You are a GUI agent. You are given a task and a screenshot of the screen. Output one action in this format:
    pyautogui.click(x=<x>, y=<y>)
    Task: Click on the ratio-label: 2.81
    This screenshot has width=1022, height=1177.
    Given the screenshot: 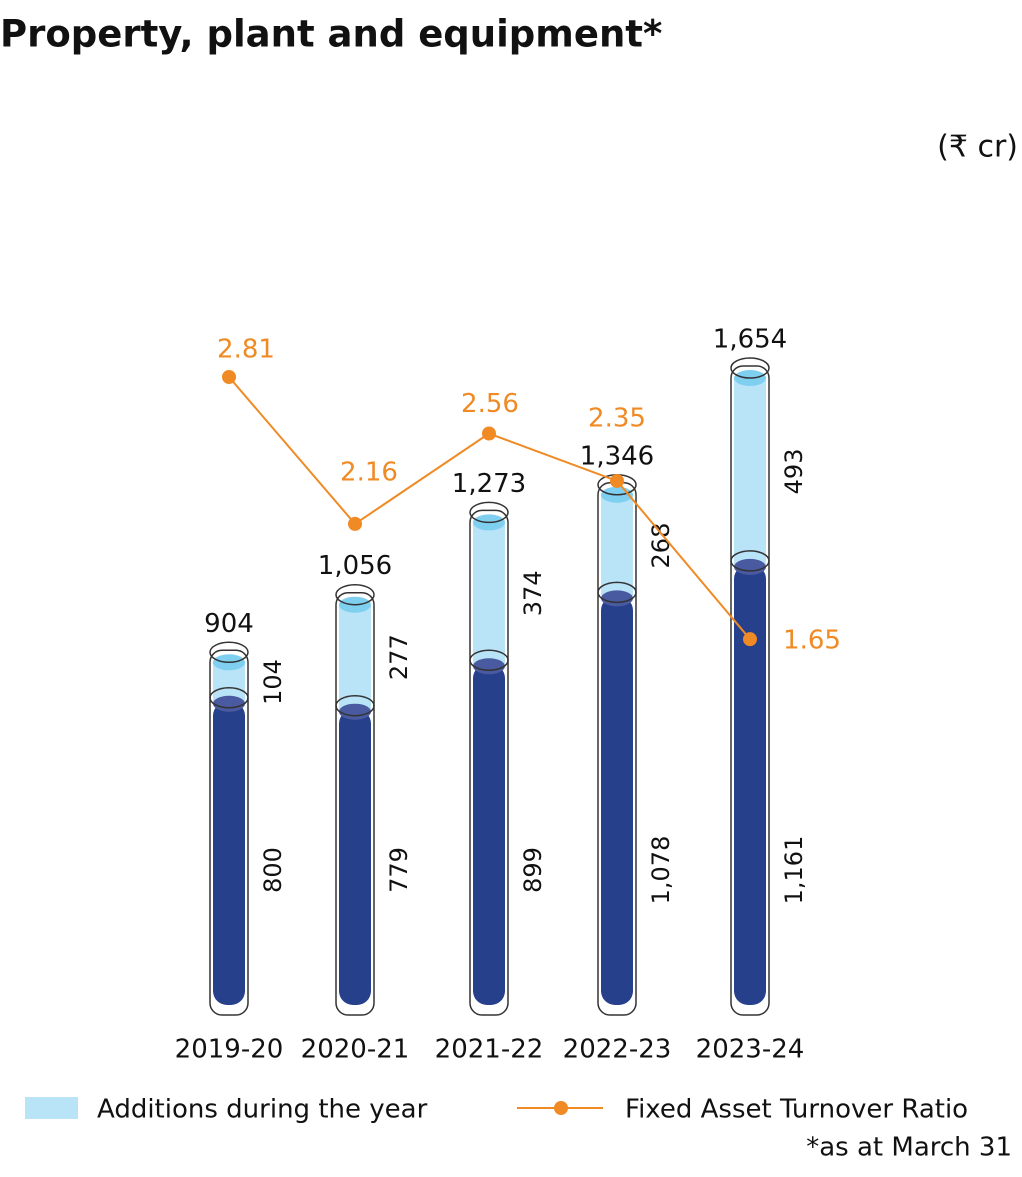 What is the action you would take?
    pyautogui.click(x=246, y=350)
    